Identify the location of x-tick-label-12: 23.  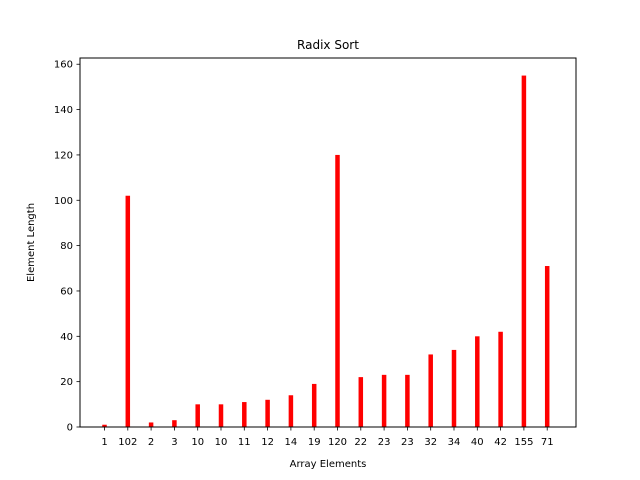
(384, 442).